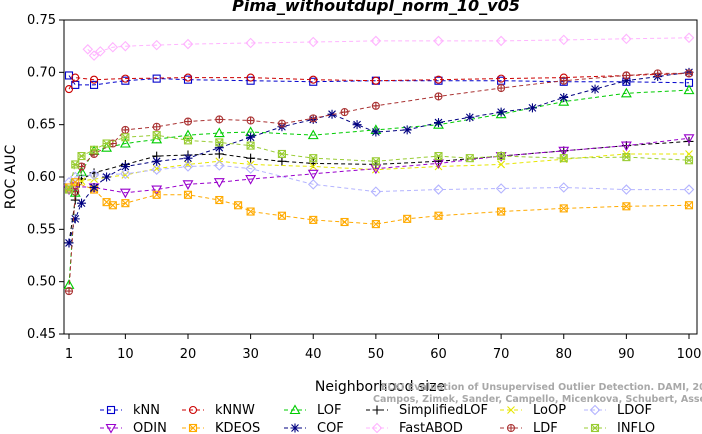 Image resolution: width=702 pixels, height=434 pixels. I want to click on x-axis-label: Neighborhood size, so click(380, 387).